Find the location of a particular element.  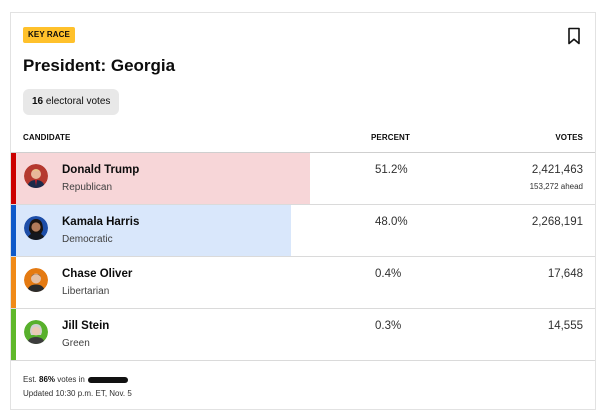

candidate-name: Donald Trump is located at coordinates (101, 170).